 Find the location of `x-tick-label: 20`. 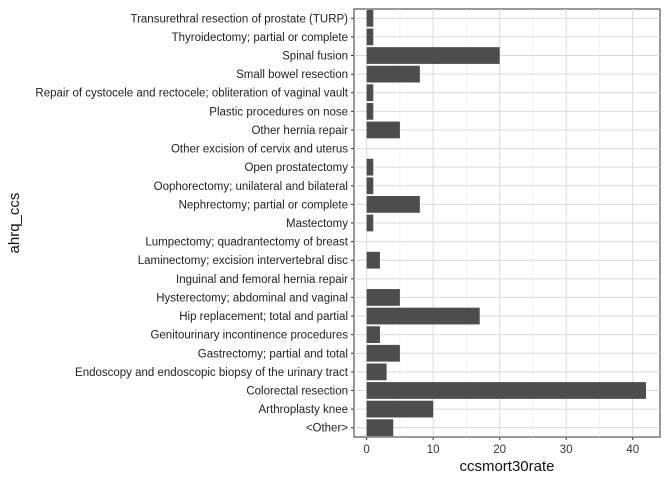

x-tick-label: 20 is located at coordinates (499, 450).